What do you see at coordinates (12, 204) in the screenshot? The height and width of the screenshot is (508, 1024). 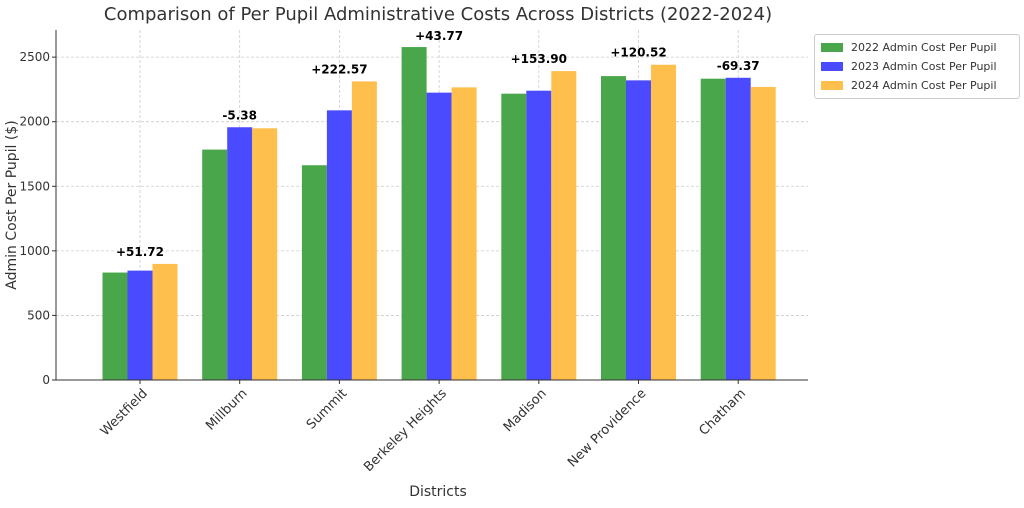 I see `y-axis-label: Admin Cost Per Pupil ($)` at bounding box center [12, 204].